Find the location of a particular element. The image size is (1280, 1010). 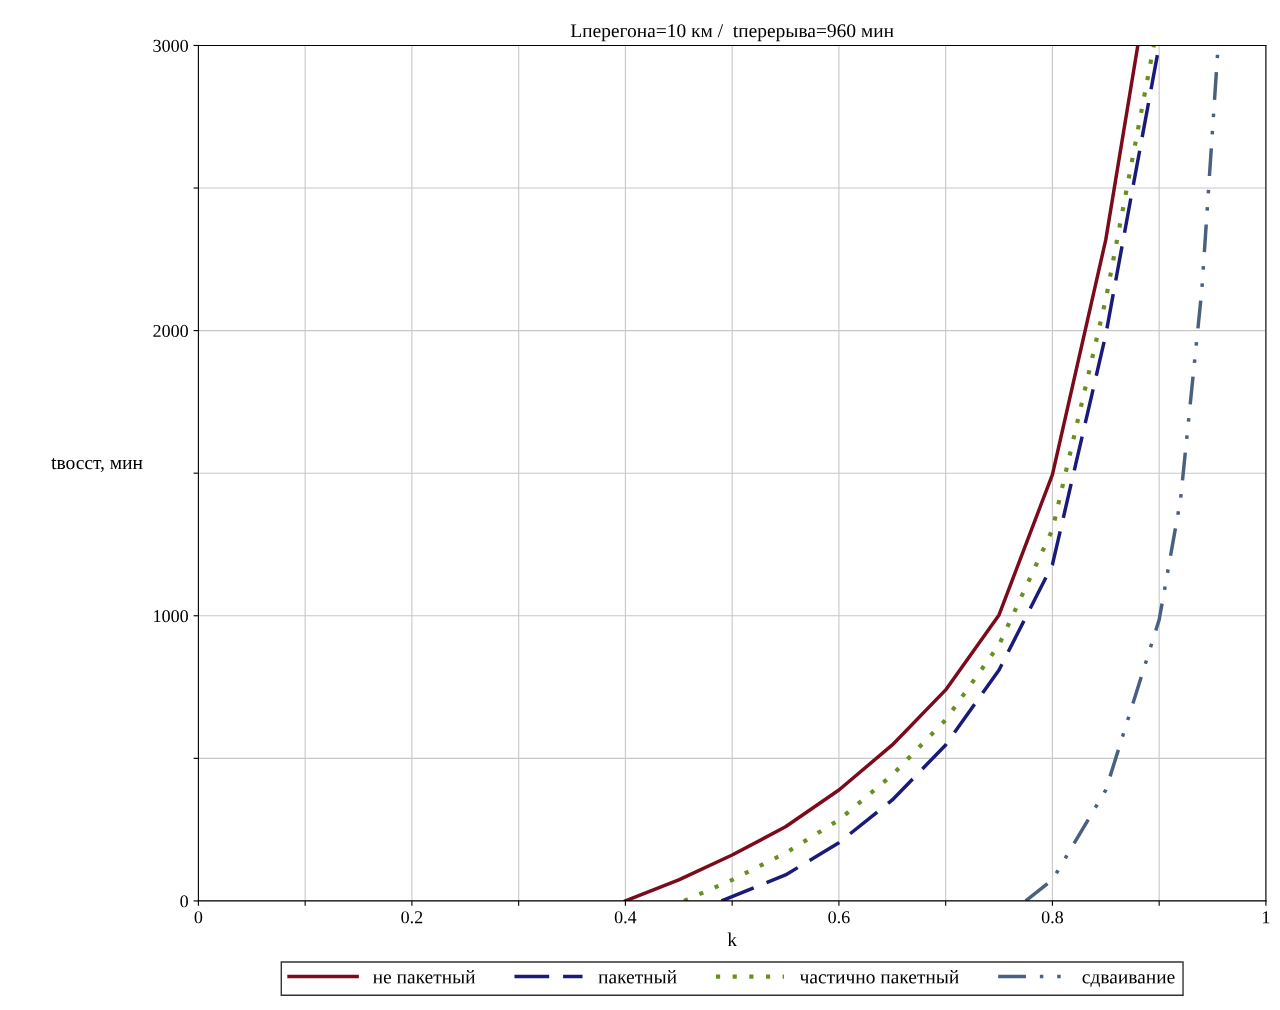

y-tick-label: 2000 is located at coordinates (170, 331).